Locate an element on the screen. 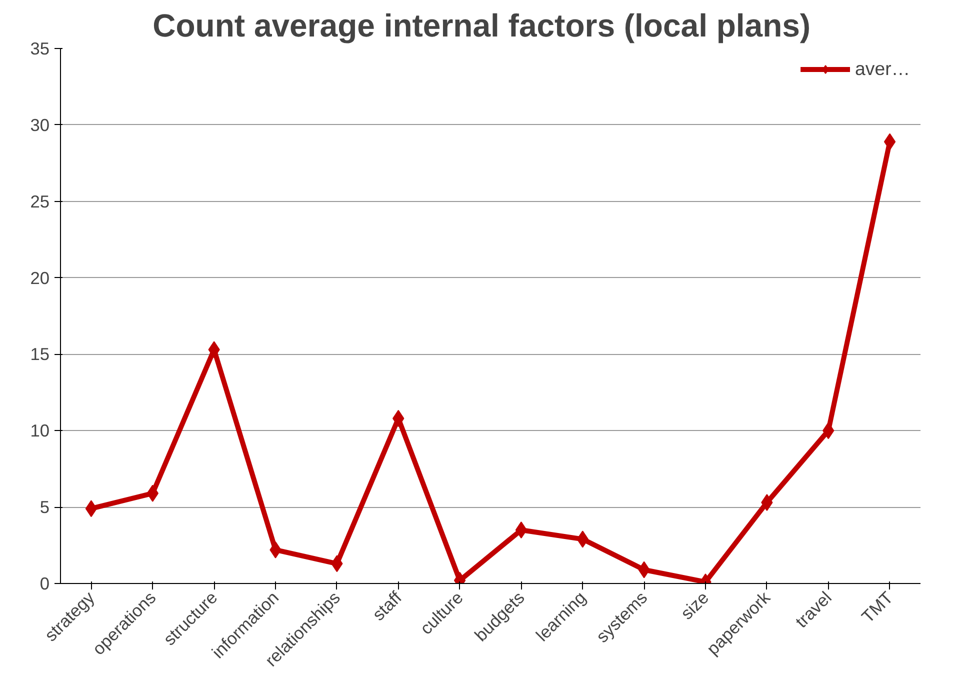  y-tick-label: 35 is located at coordinates (40, 48).